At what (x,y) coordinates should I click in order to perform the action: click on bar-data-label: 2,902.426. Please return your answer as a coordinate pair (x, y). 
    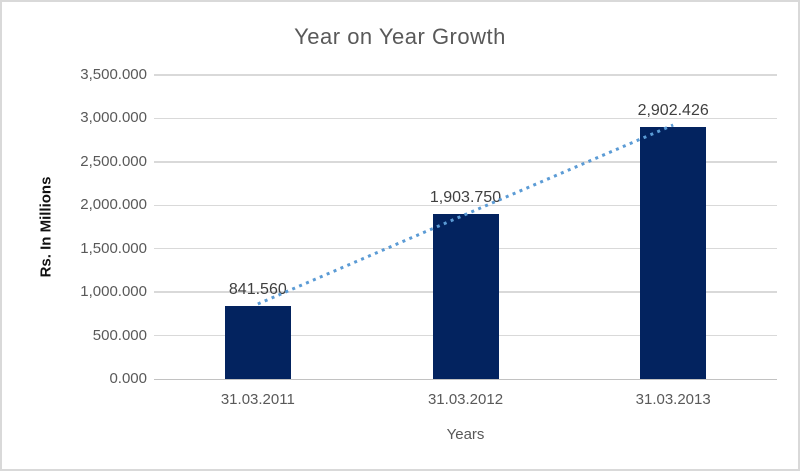
    Looking at the image, I should click on (673, 110).